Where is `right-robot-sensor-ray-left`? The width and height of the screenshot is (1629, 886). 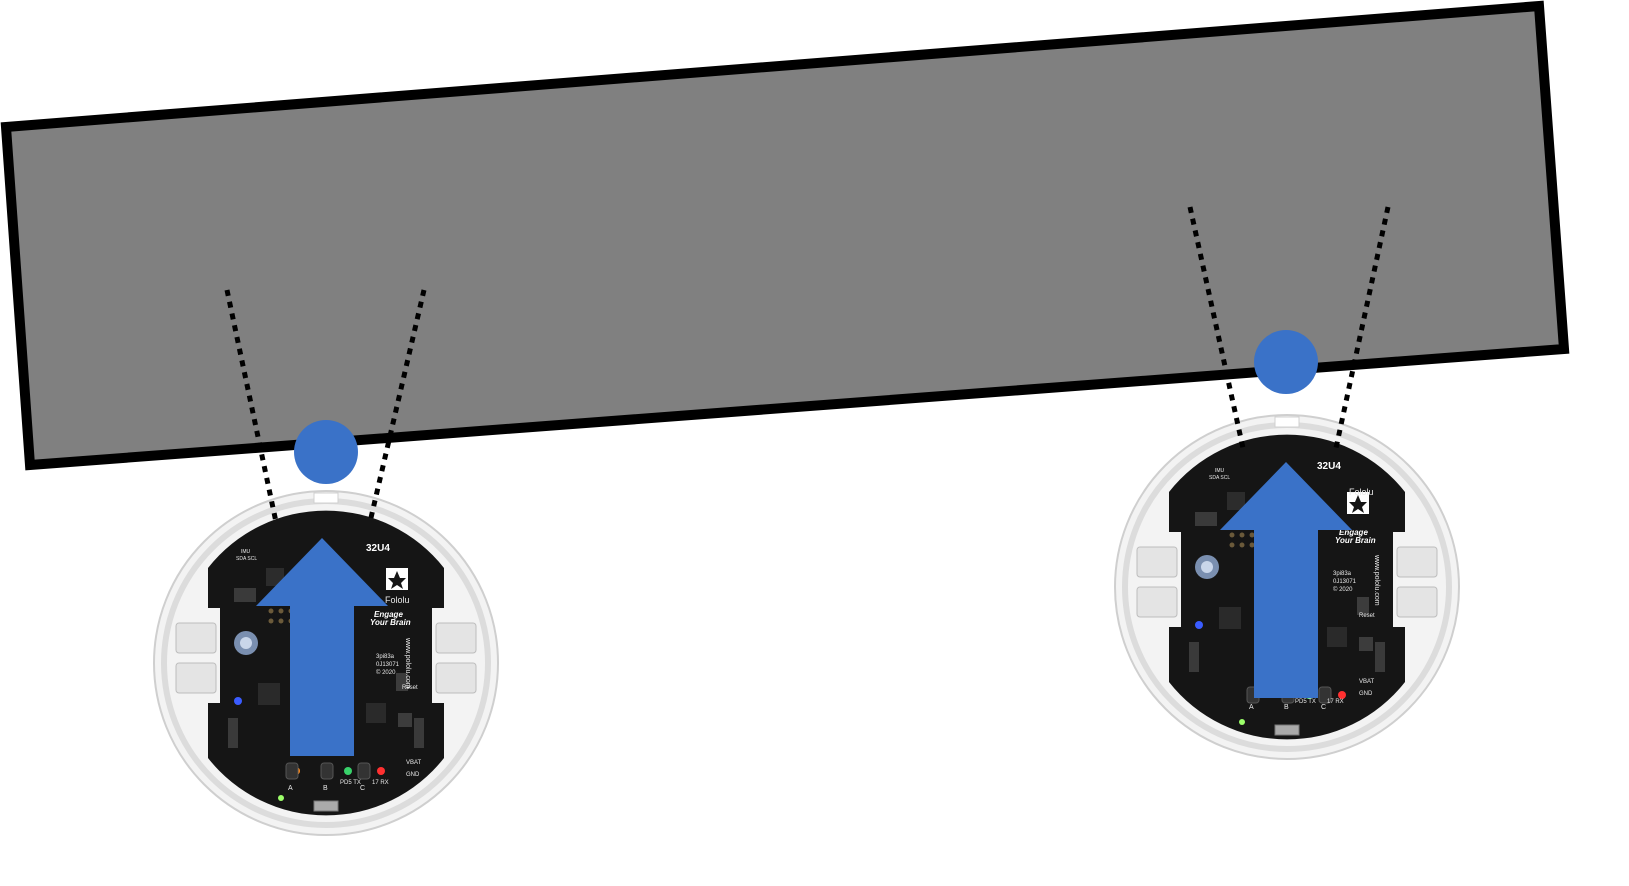
right-robot-sensor-ray-left is located at coordinates (1216, 327).